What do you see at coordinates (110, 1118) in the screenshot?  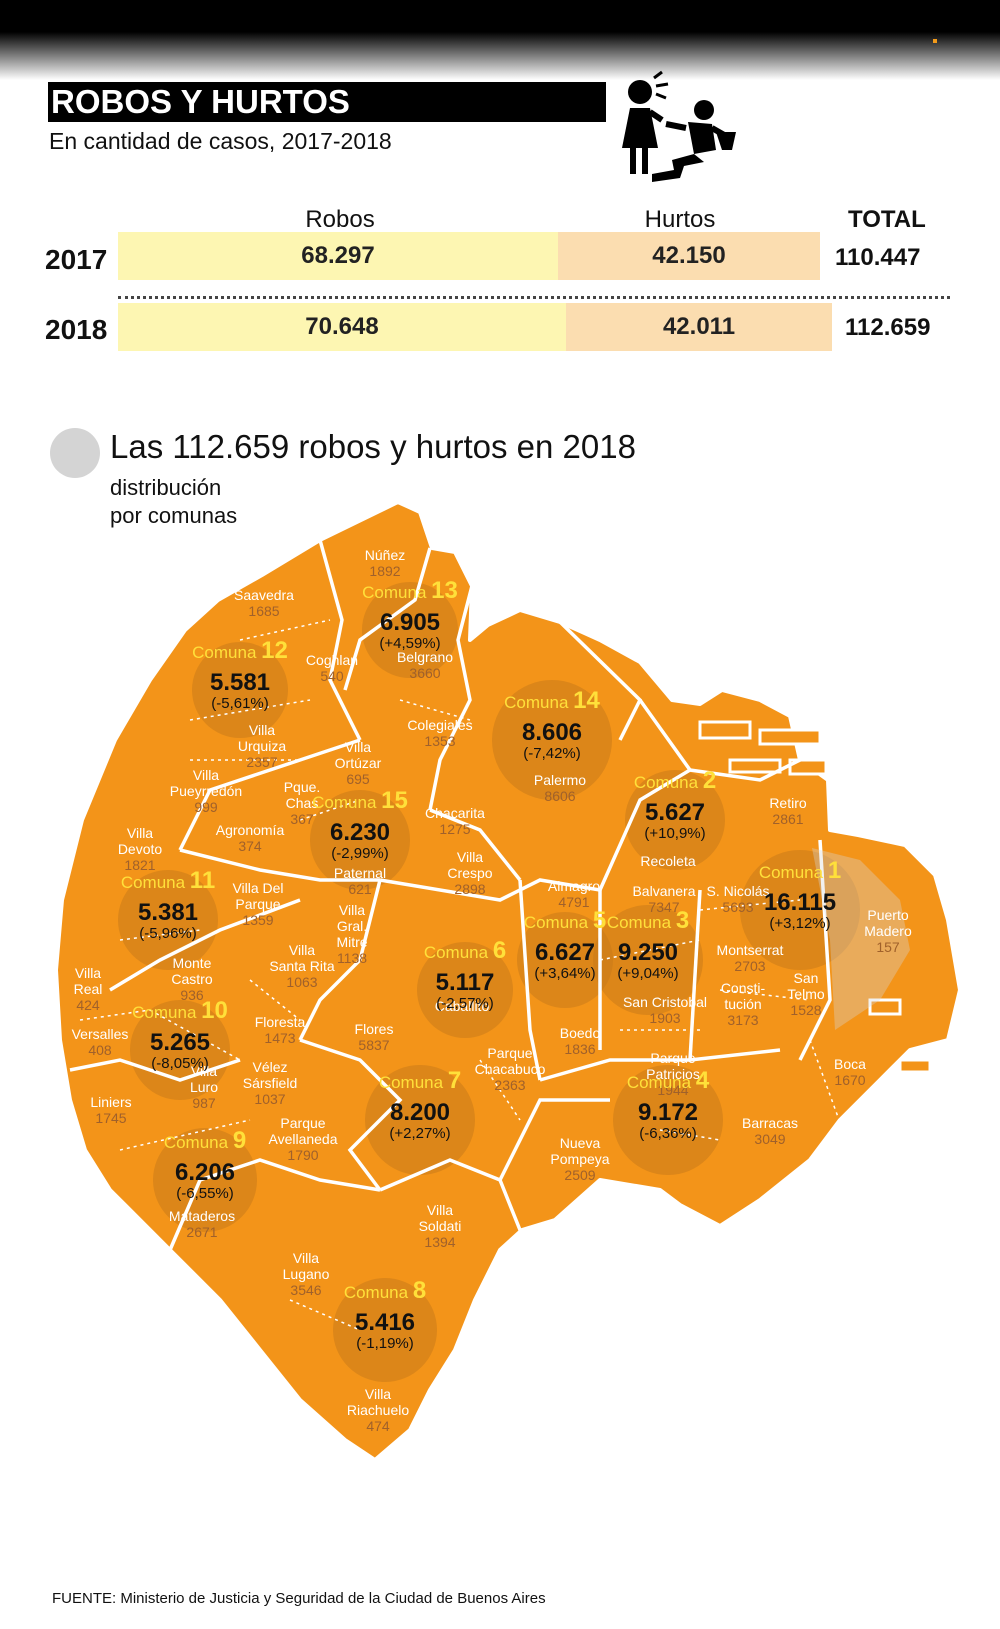 I see `barrio-value: 1745` at bounding box center [110, 1118].